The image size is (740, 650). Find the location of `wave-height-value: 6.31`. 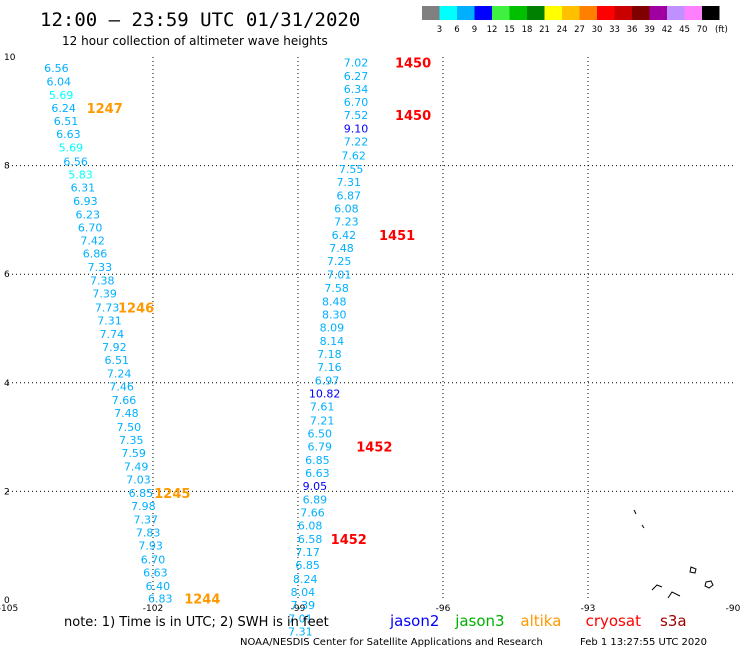

wave-height-value: 6.31 is located at coordinates (83, 187).